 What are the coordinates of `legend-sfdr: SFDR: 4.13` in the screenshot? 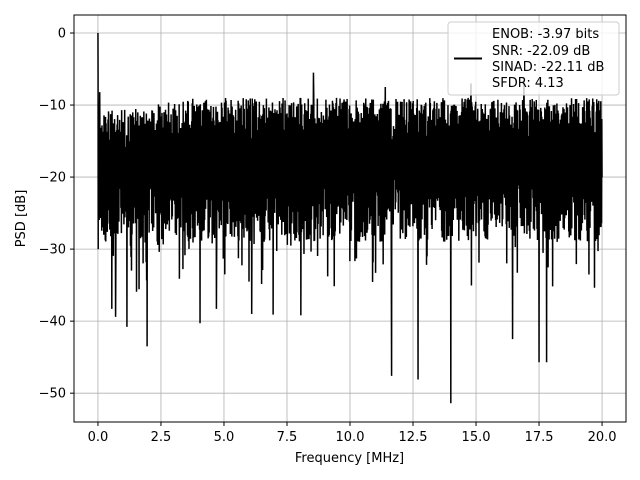 It's located at (528, 83).